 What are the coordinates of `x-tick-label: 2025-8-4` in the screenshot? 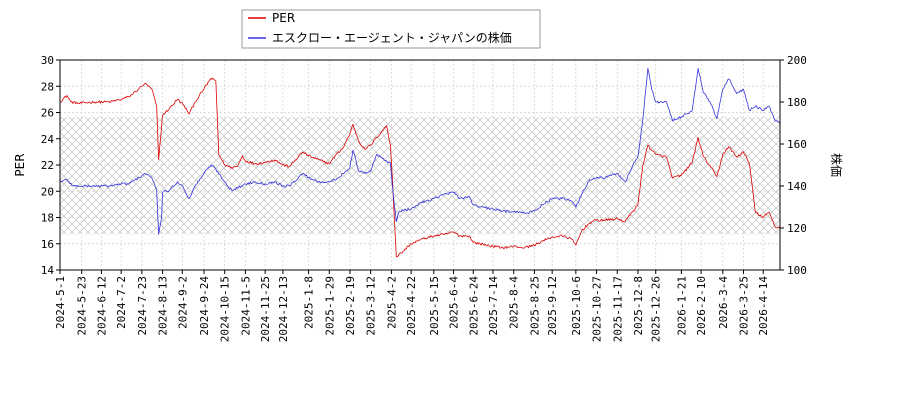 It's located at (514, 302).